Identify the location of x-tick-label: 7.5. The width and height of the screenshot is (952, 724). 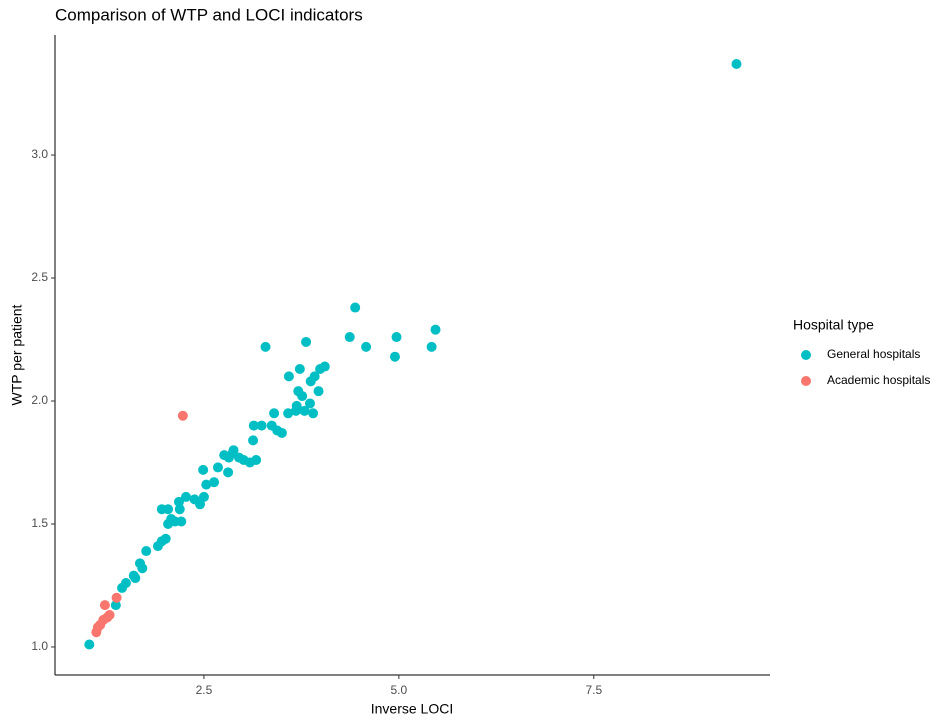
(593, 690).